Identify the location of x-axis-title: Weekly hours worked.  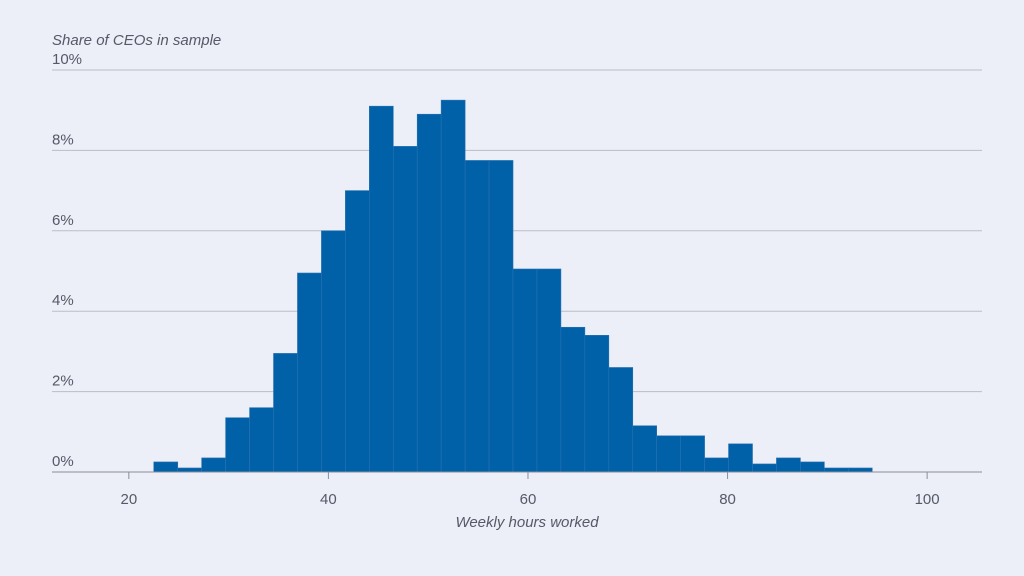
(527, 522).